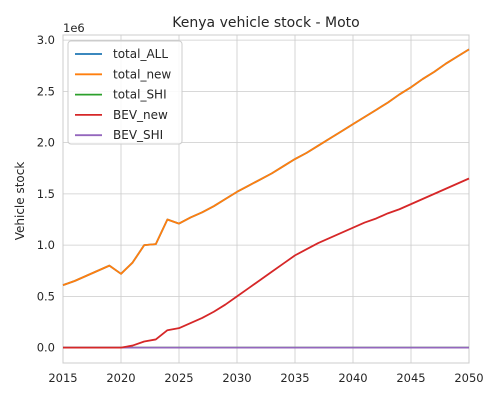 The image size is (500, 400). Describe the element at coordinates (410, 378) in the screenshot. I see `x-tick-label: 2045` at that location.